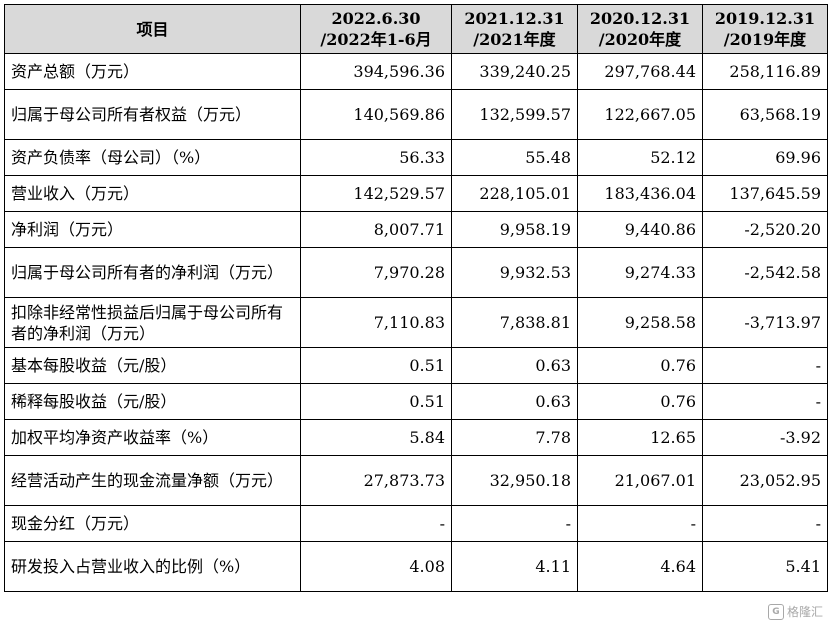  What do you see at coordinates (376, 322) in the screenshot?
I see `row-value: 7,110.83` at bounding box center [376, 322].